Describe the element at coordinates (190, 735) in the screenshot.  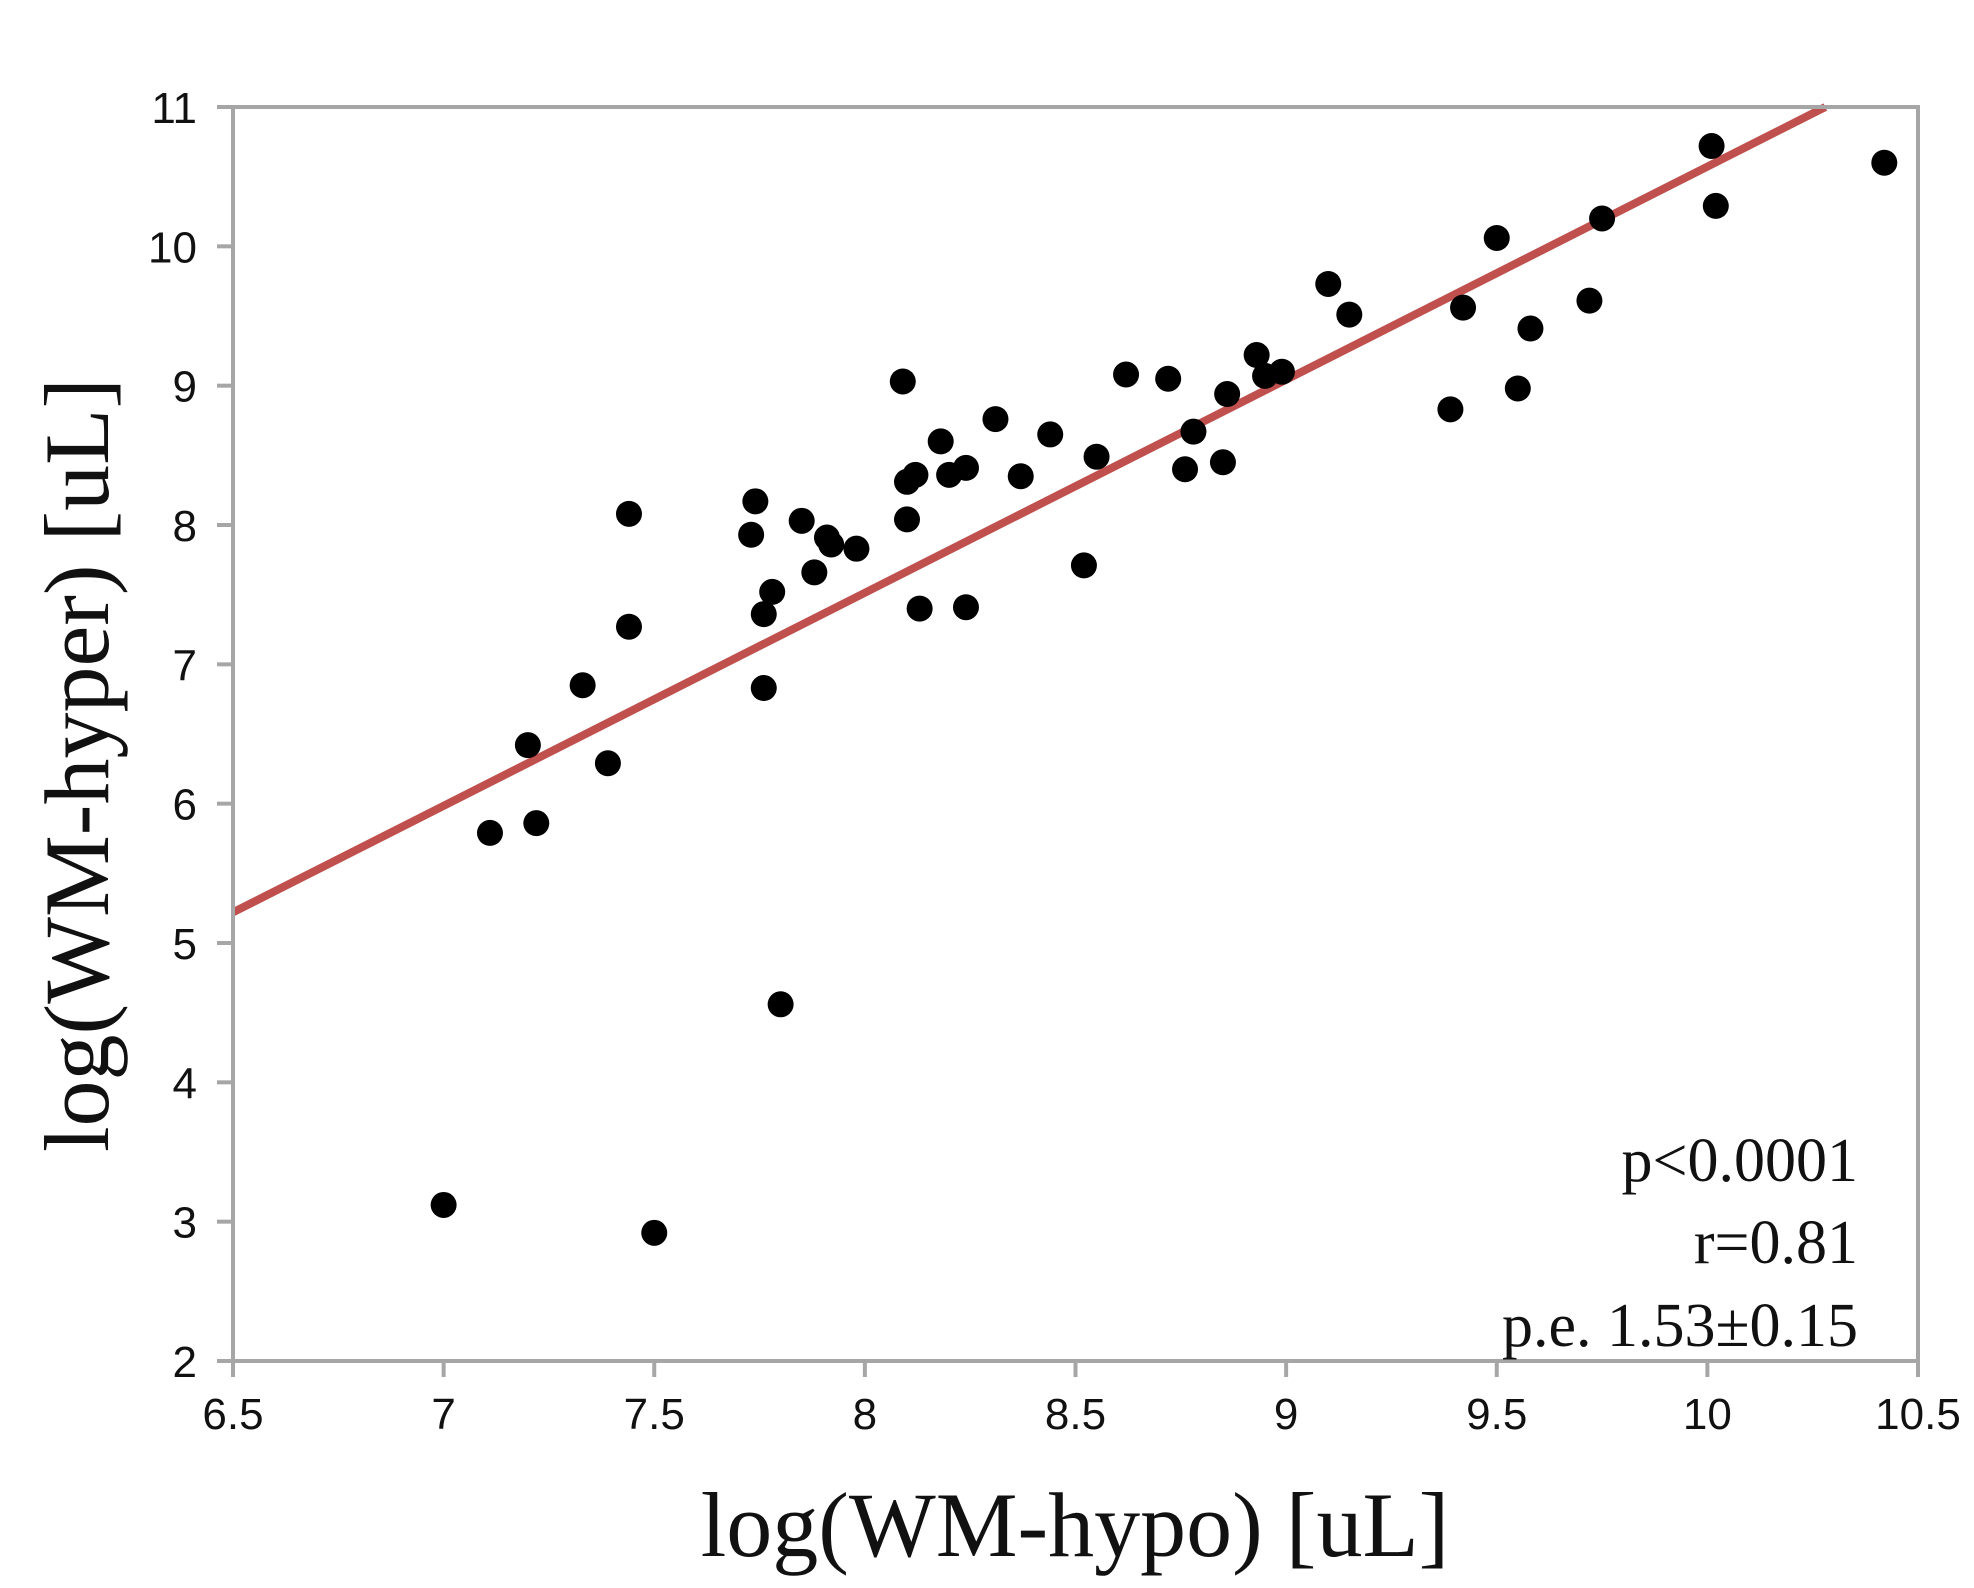
I see `y-axis-ticks: 2 3 4 5 6 7 8 9 10 11` at that location.